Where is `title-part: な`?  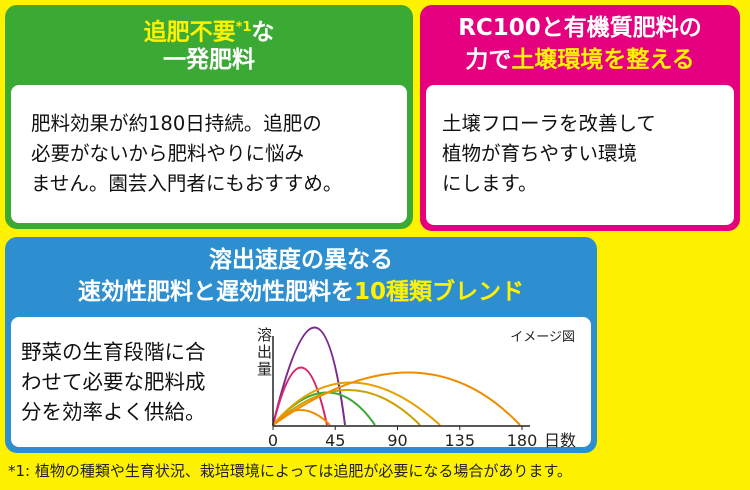 title-part: な is located at coordinates (263, 32).